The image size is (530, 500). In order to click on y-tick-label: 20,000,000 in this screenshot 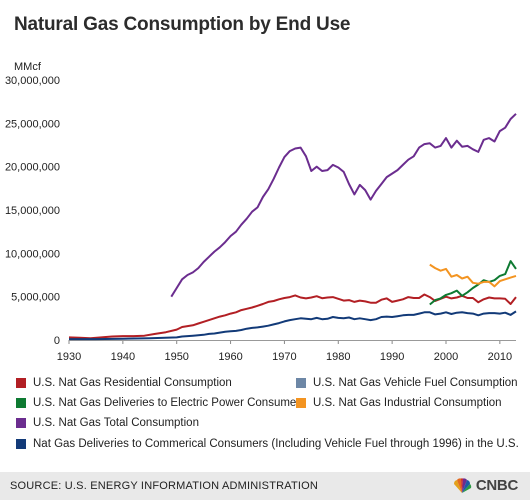, I will do `click(32, 168)`.